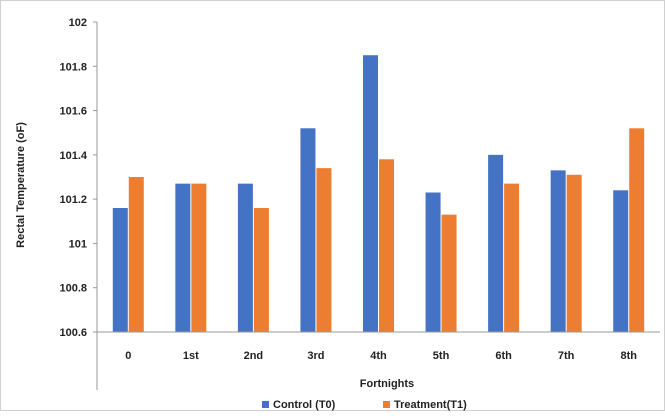 The image size is (665, 416). I want to click on y-axis-title: Rectal Temperature (oF), so click(21, 185).